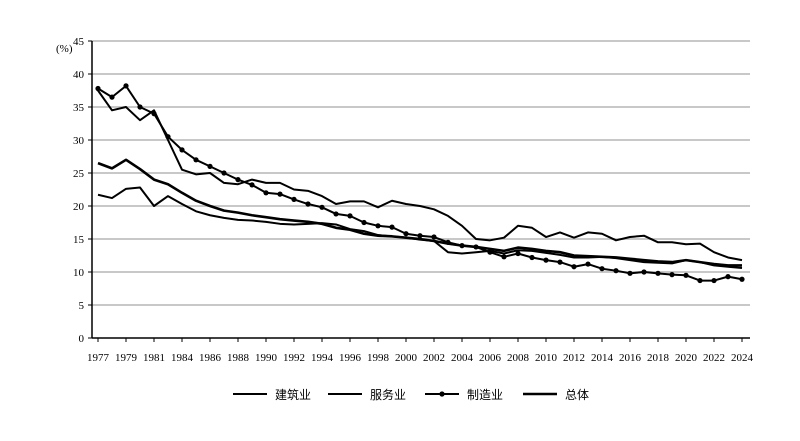 The width and height of the screenshot is (800, 441). What do you see at coordinates (238, 358) in the screenshot?
I see `x-tick-label: 1988` at bounding box center [238, 358].